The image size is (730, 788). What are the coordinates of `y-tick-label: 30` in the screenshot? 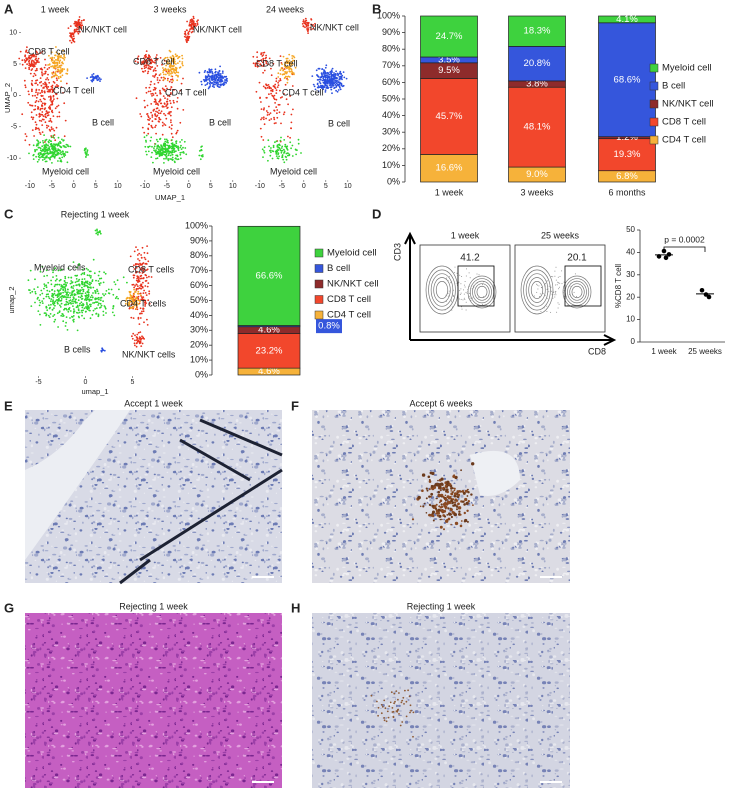 It's located at (630, 274).